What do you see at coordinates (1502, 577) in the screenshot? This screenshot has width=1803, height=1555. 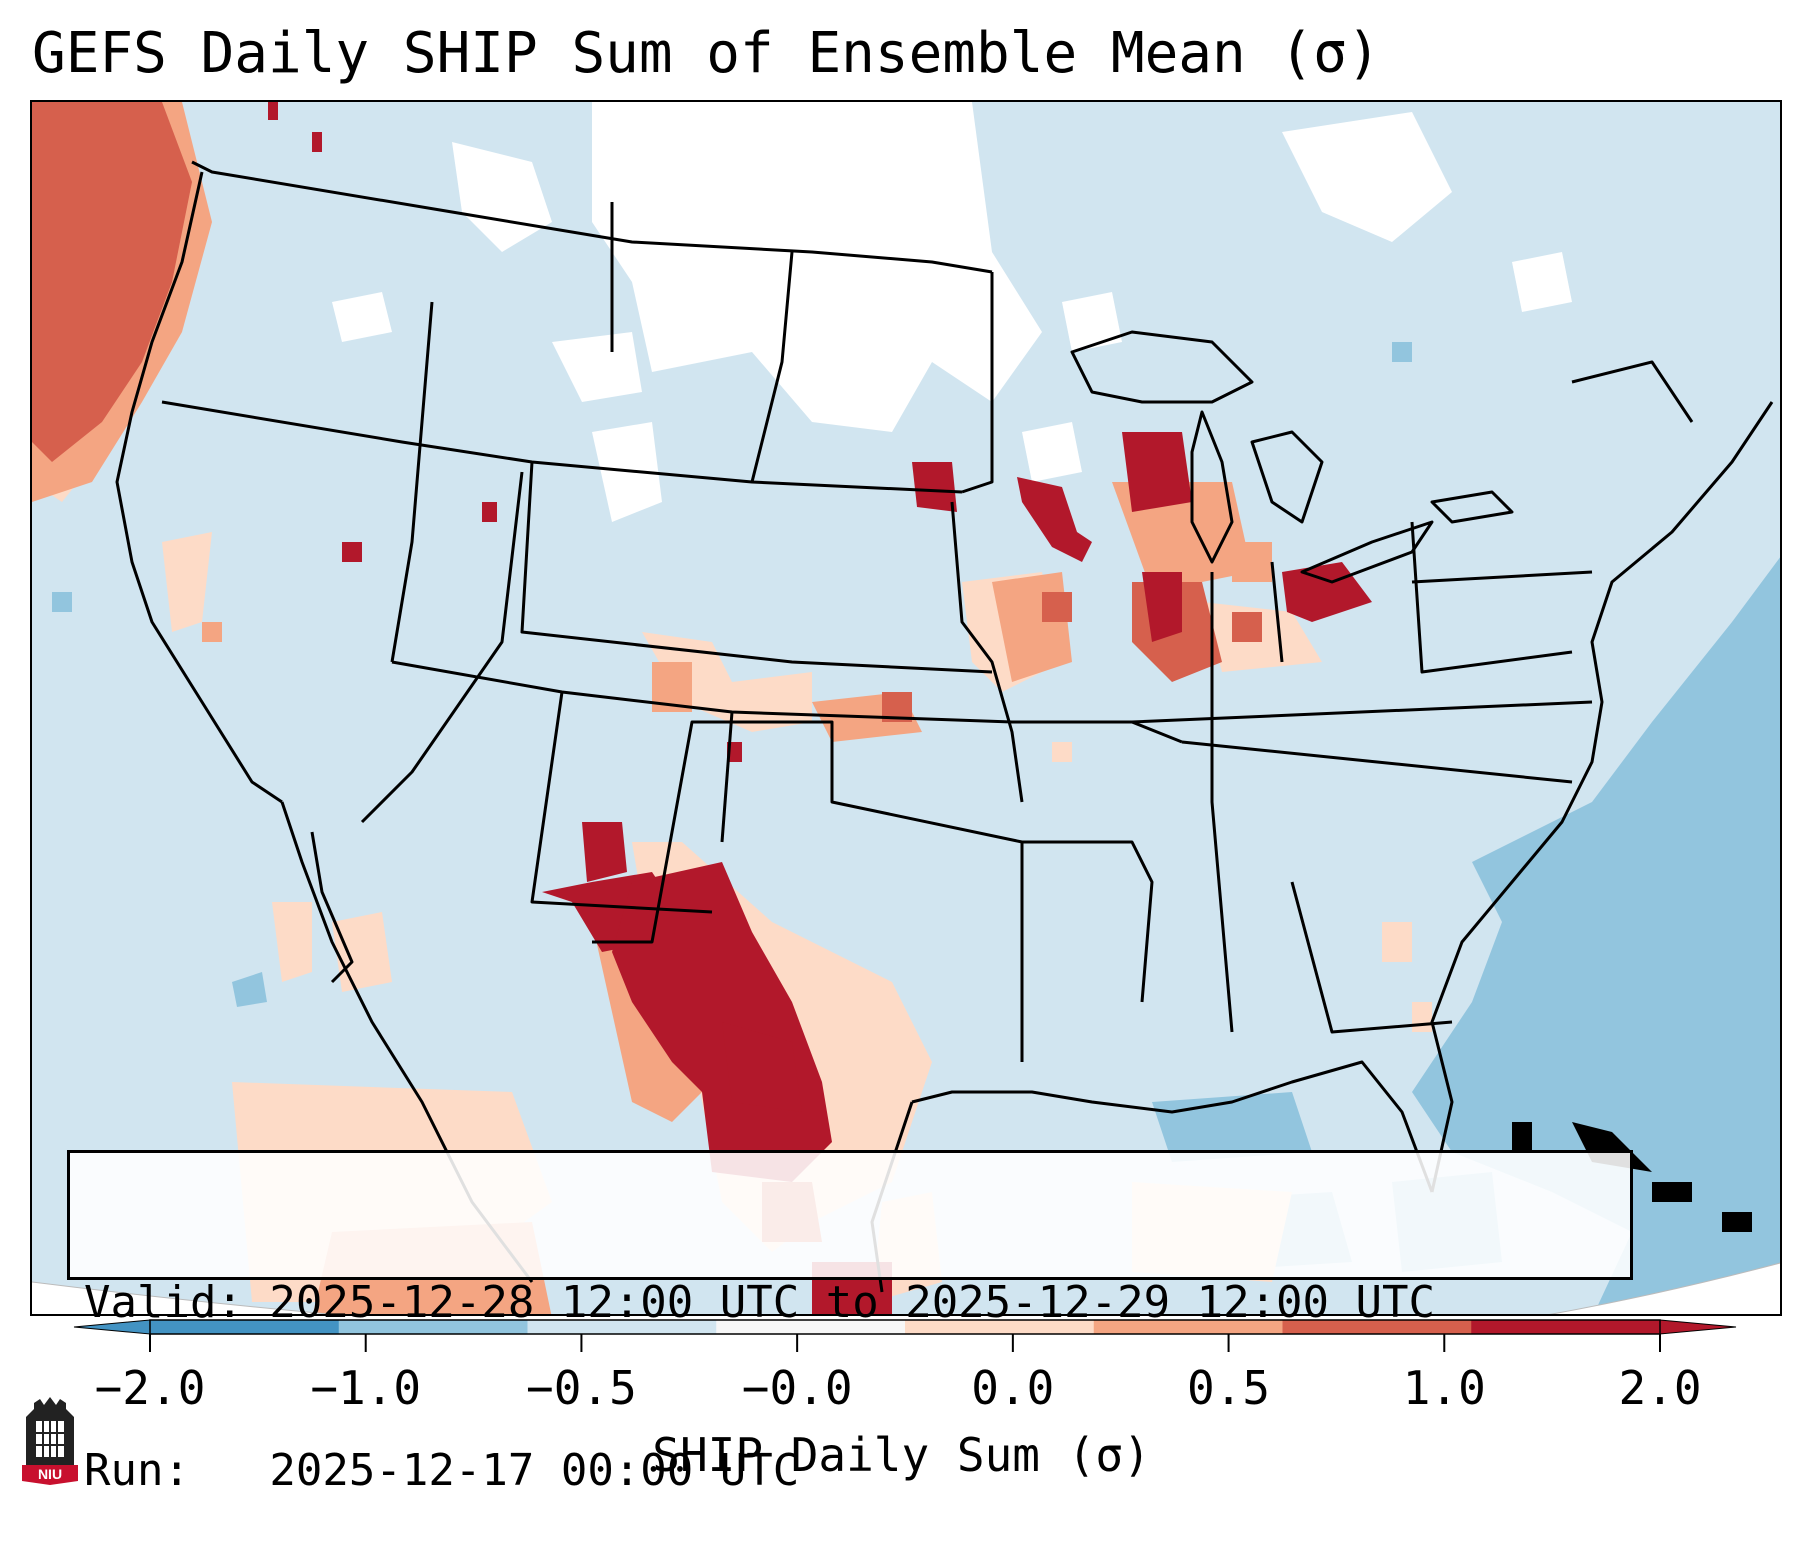 I see `ny-pa-line` at bounding box center [1502, 577].